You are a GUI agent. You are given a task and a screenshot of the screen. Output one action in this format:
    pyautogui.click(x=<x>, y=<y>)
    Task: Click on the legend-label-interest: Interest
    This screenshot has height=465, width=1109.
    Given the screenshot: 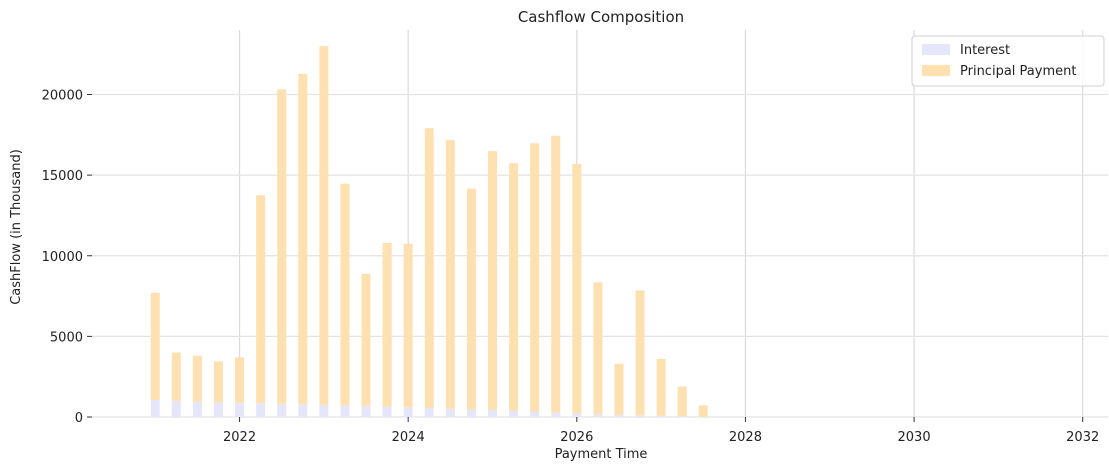 What is the action you would take?
    pyautogui.click(x=985, y=50)
    